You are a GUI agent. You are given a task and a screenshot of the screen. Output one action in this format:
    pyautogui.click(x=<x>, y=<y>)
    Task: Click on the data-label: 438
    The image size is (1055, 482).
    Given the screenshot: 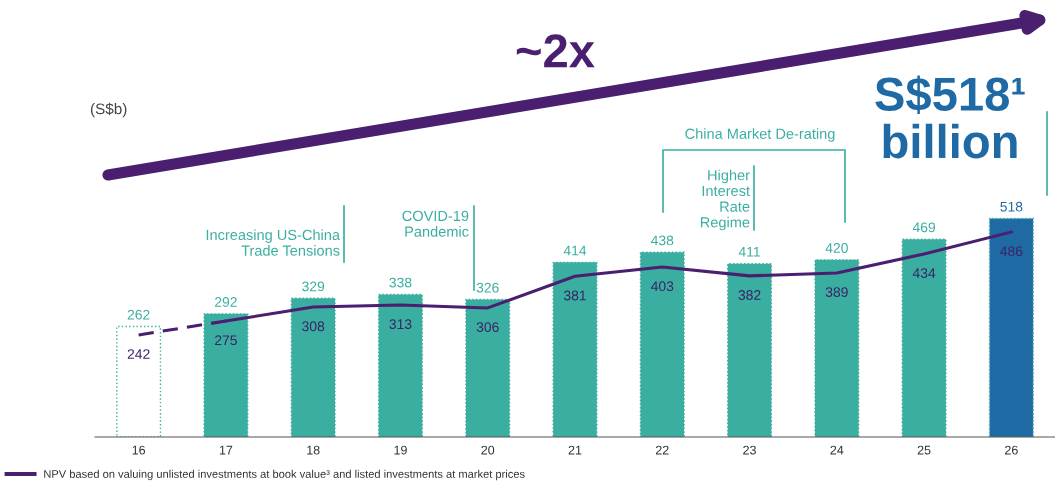 What is the action you would take?
    pyautogui.click(x=662, y=240)
    